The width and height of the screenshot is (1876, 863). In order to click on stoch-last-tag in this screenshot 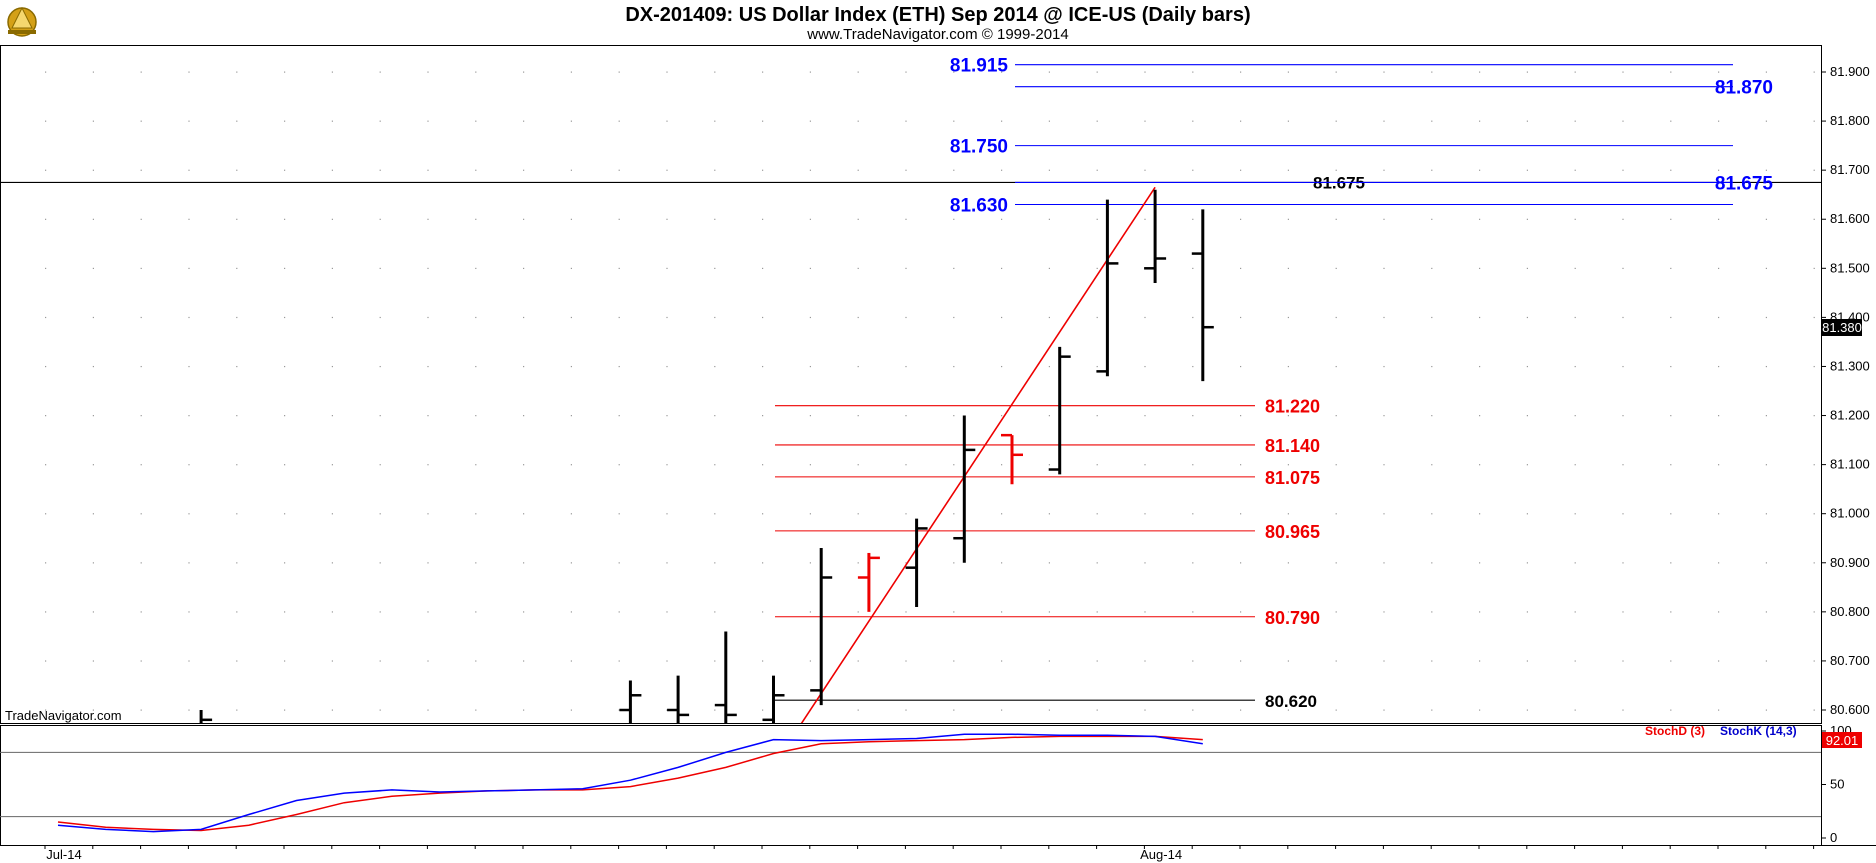, I will do `click(1842, 740)`.